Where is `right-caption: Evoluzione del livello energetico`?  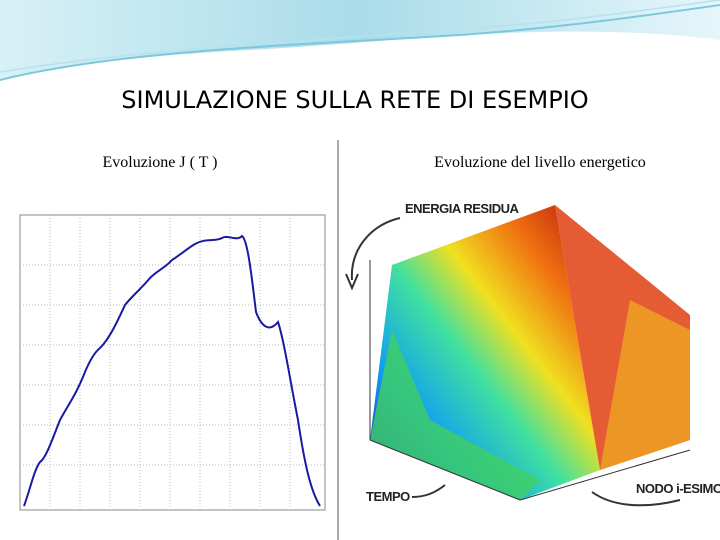 right-caption: Evoluzione del livello energetico is located at coordinates (540, 162).